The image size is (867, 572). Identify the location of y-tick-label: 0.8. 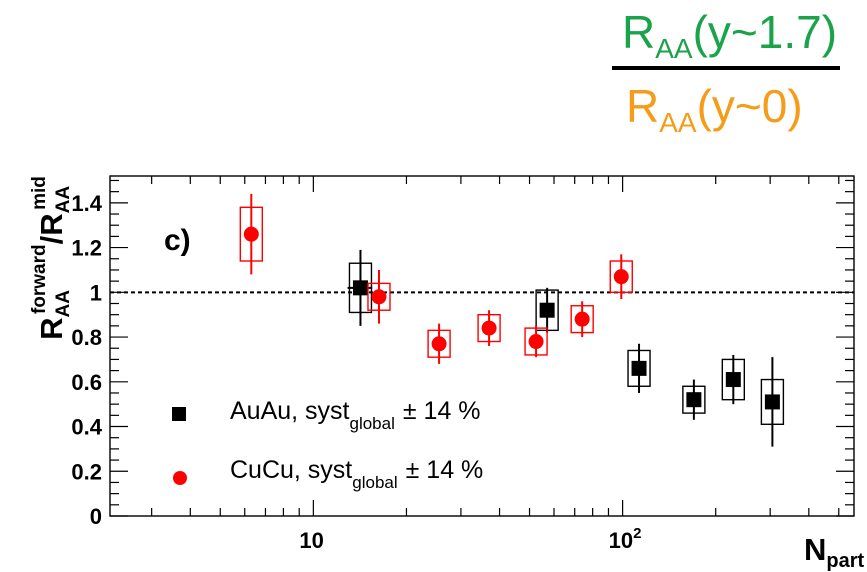
(86, 337).